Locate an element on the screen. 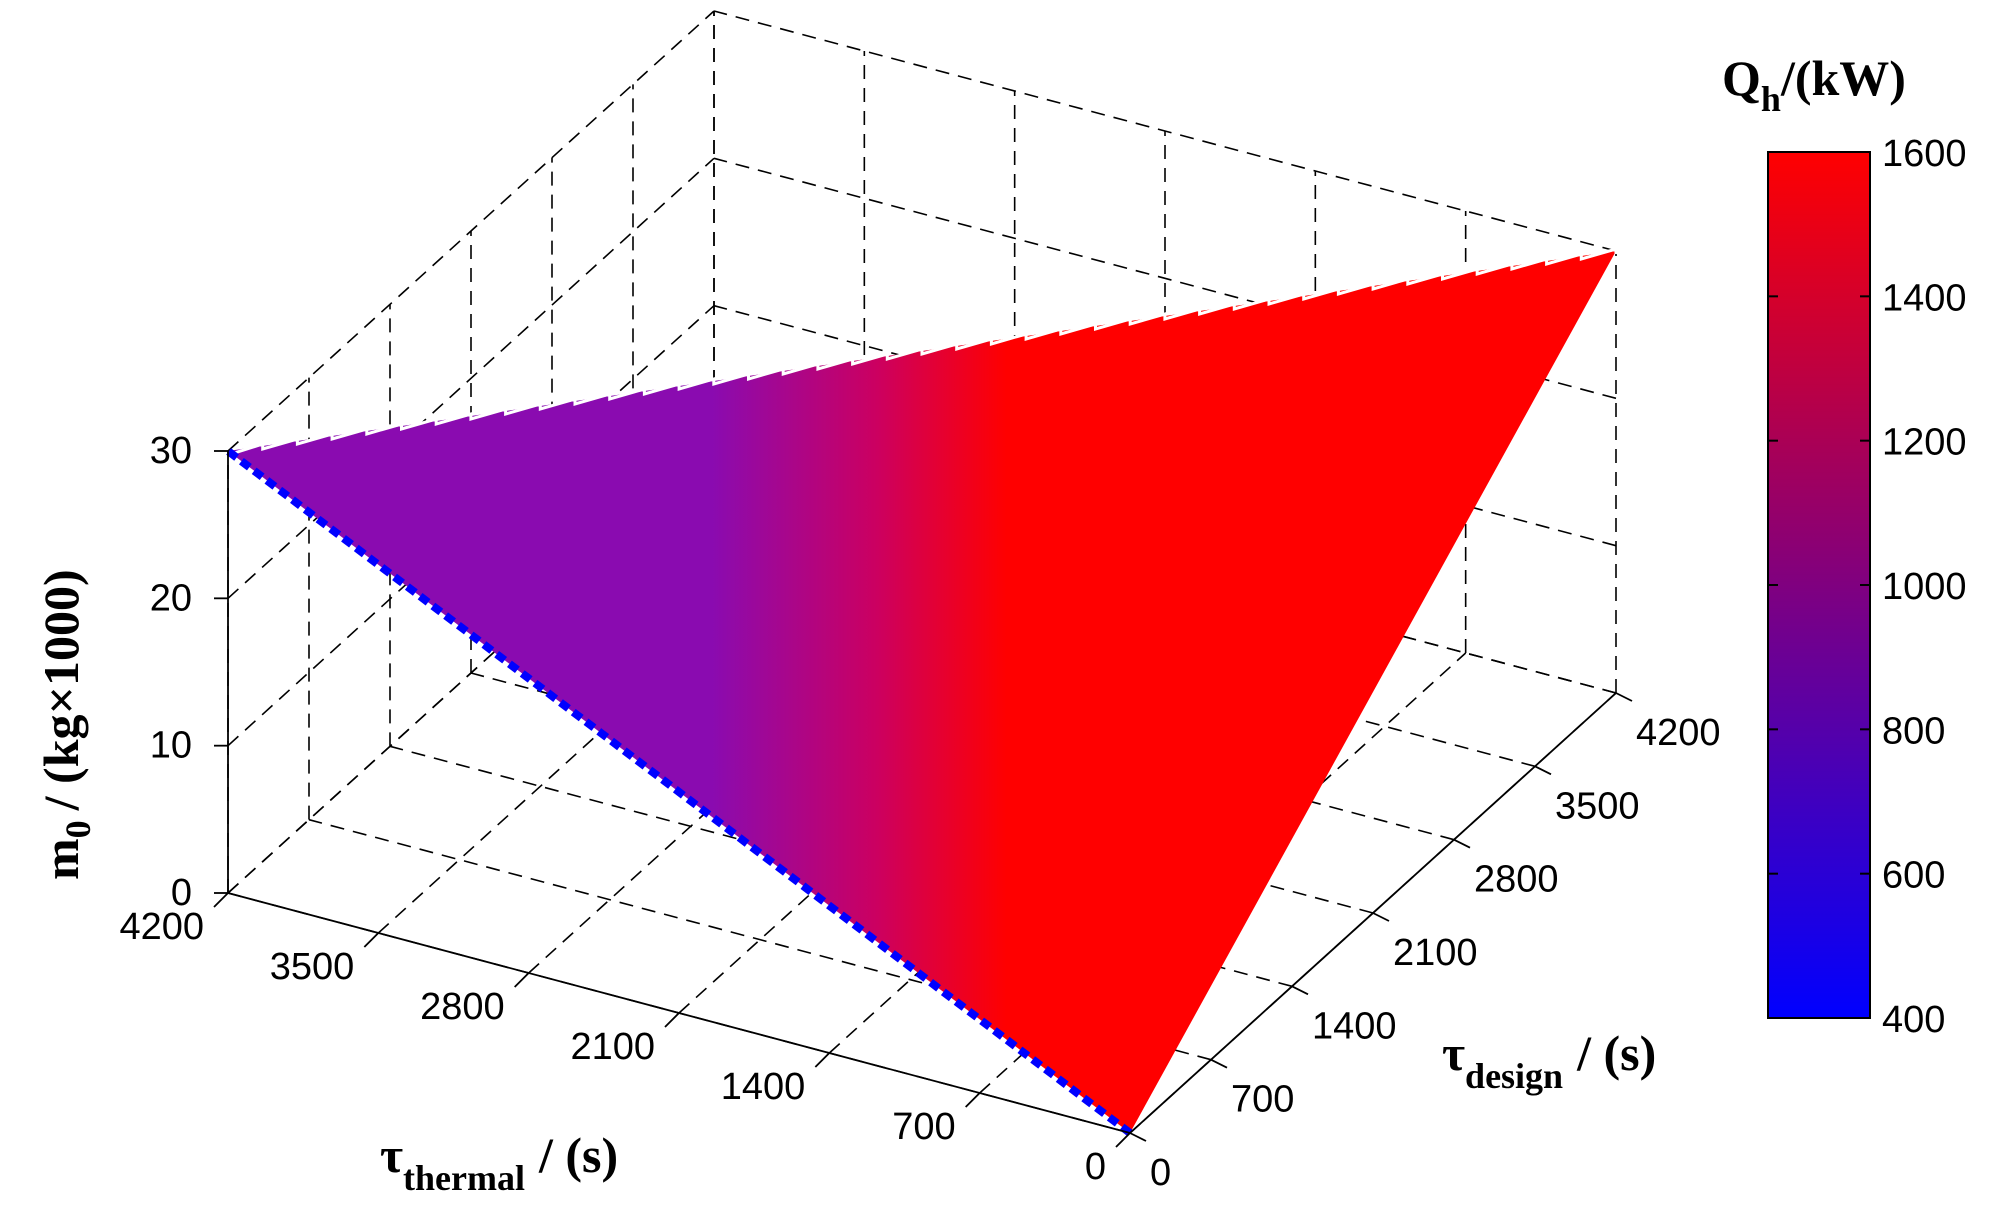  colorbar-title: Qh/(kW) is located at coordinates (1814, 84).